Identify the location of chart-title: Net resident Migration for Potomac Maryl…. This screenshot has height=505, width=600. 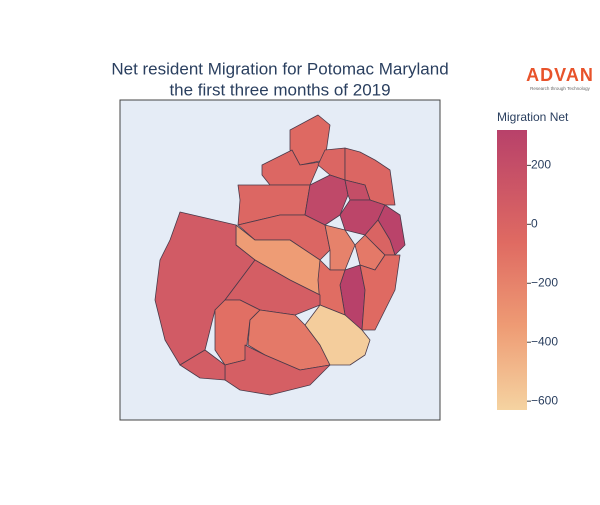
(279, 68).